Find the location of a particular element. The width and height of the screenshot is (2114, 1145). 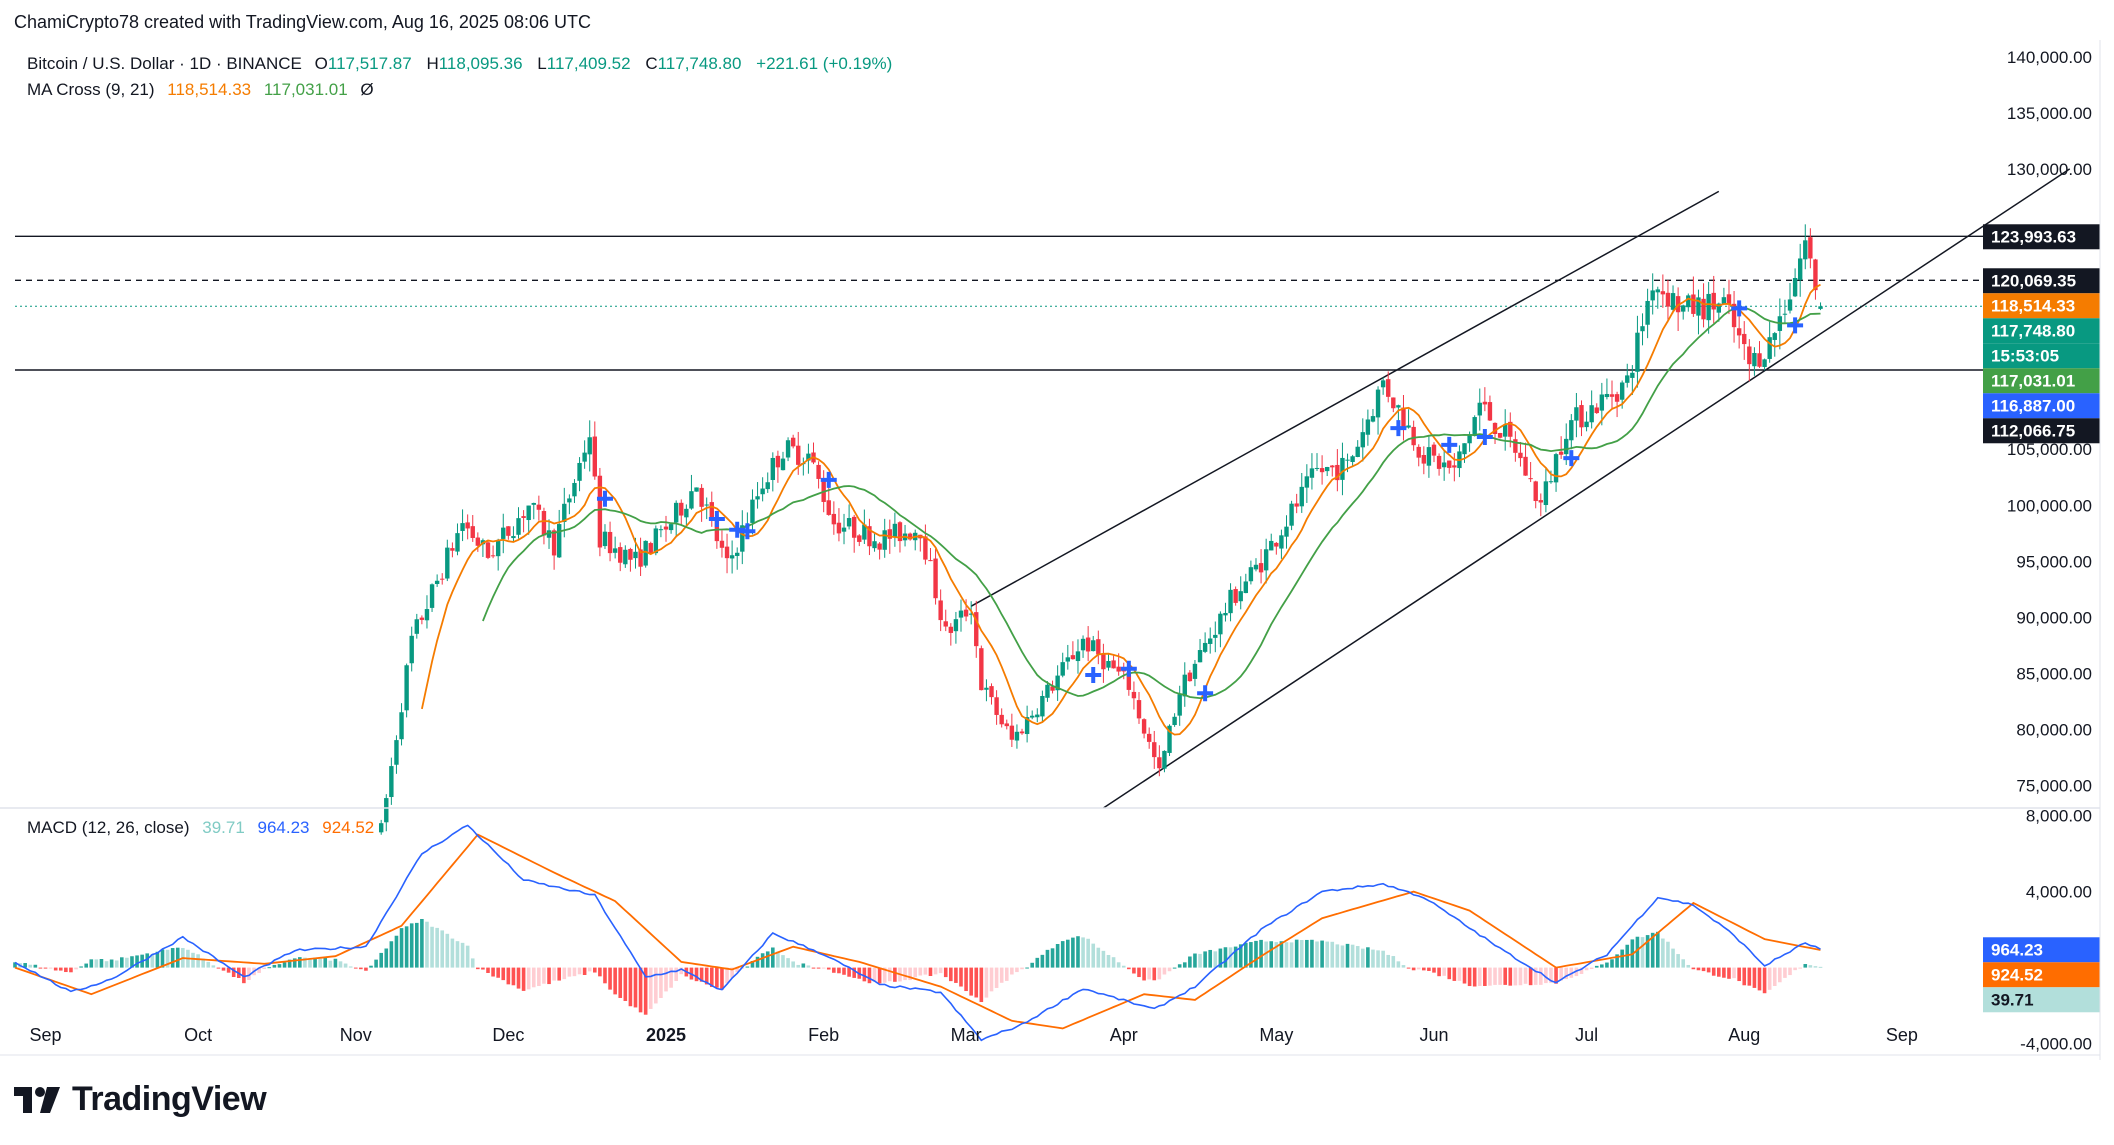

price-axis-label-text: 924.52 is located at coordinates (2017, 974).